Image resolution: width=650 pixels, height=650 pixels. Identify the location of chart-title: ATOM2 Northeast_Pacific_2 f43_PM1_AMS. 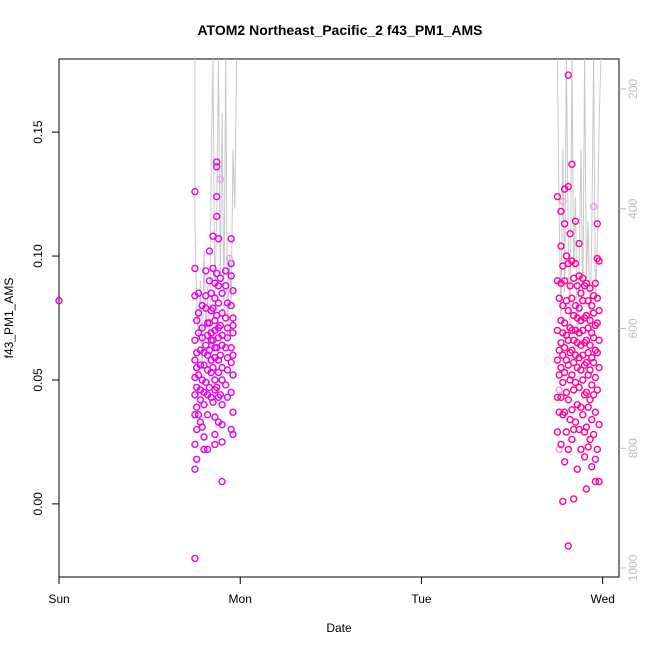
(339, 30).